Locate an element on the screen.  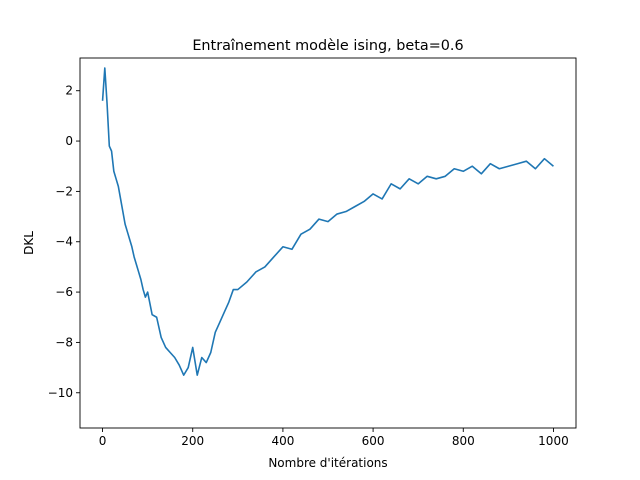
x-tick-label: 0 is located at coordinates (103, 441).